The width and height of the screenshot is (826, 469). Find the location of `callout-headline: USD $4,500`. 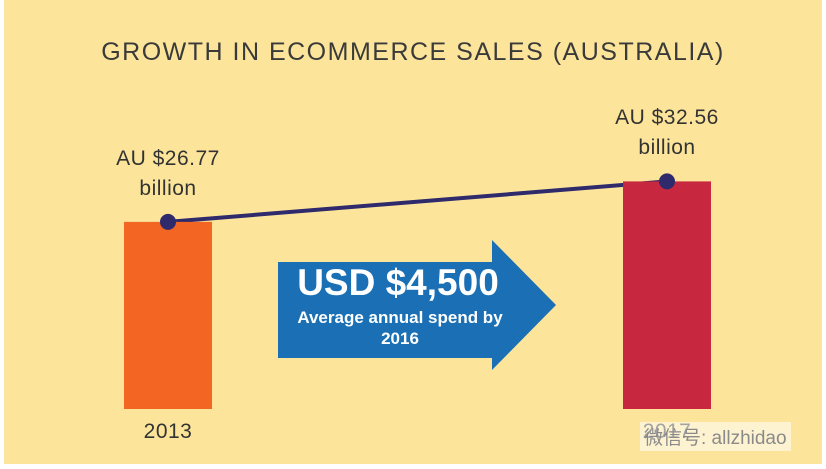

callout-headline: USD $4,500 is located at coordinates (398, 282).